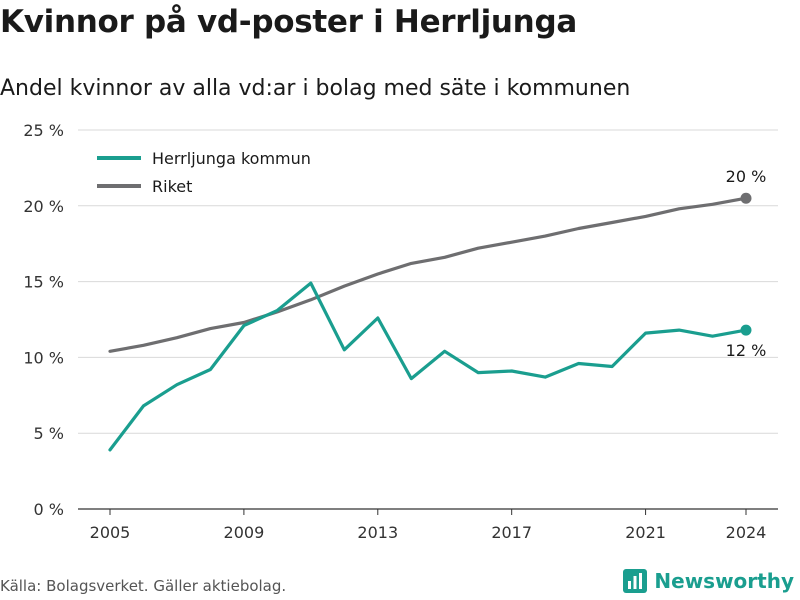 The image size is (800, 600). Describe the element at coordinates (746, 532) in the screenshot. I see `x-tick-label: 2024` at that location.